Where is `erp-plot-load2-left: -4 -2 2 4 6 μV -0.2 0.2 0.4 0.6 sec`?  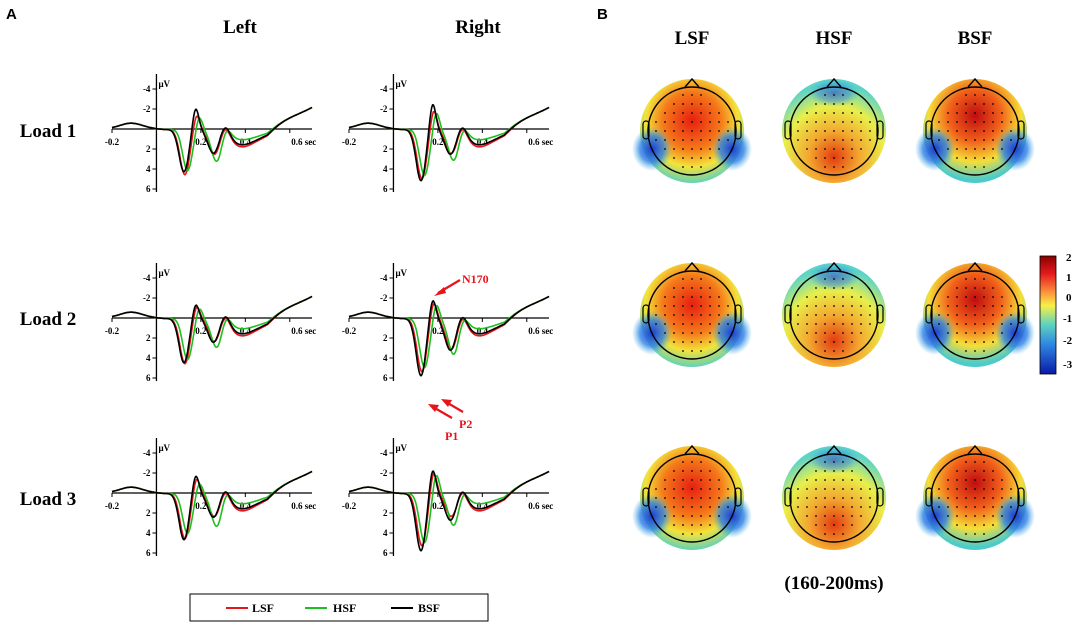
erp-plot-load2-left: -4 -2 2 4 6 μV -0.2 0.2 0.4 0.6 sec is located at coordinates (210, 323).